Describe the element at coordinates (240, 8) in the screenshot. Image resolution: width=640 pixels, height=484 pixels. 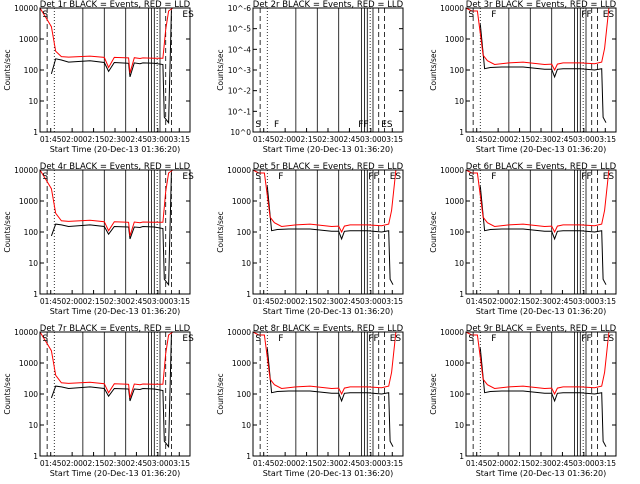
I see `y-tick-label: 10^-6` at that location.